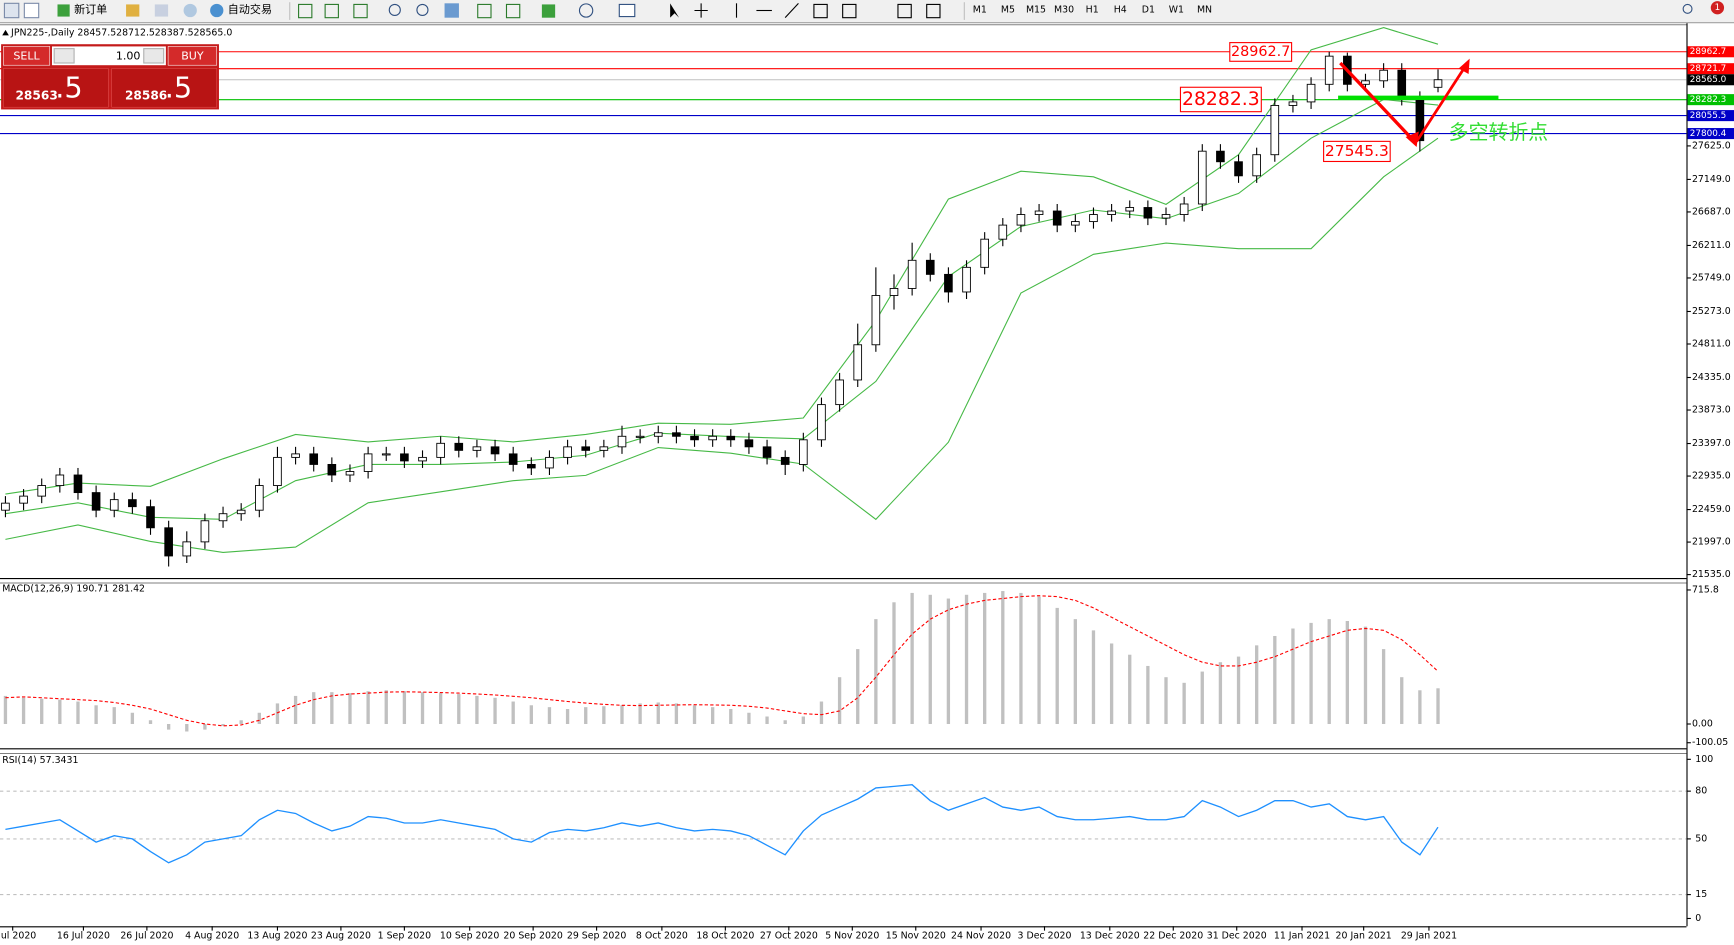 Image resolution: width=1734 pixels, height=945 pixels. Describe the element at coordinates (1711, 277) in the screenshot. I see `y-tick-label: 25749.0` at that location.